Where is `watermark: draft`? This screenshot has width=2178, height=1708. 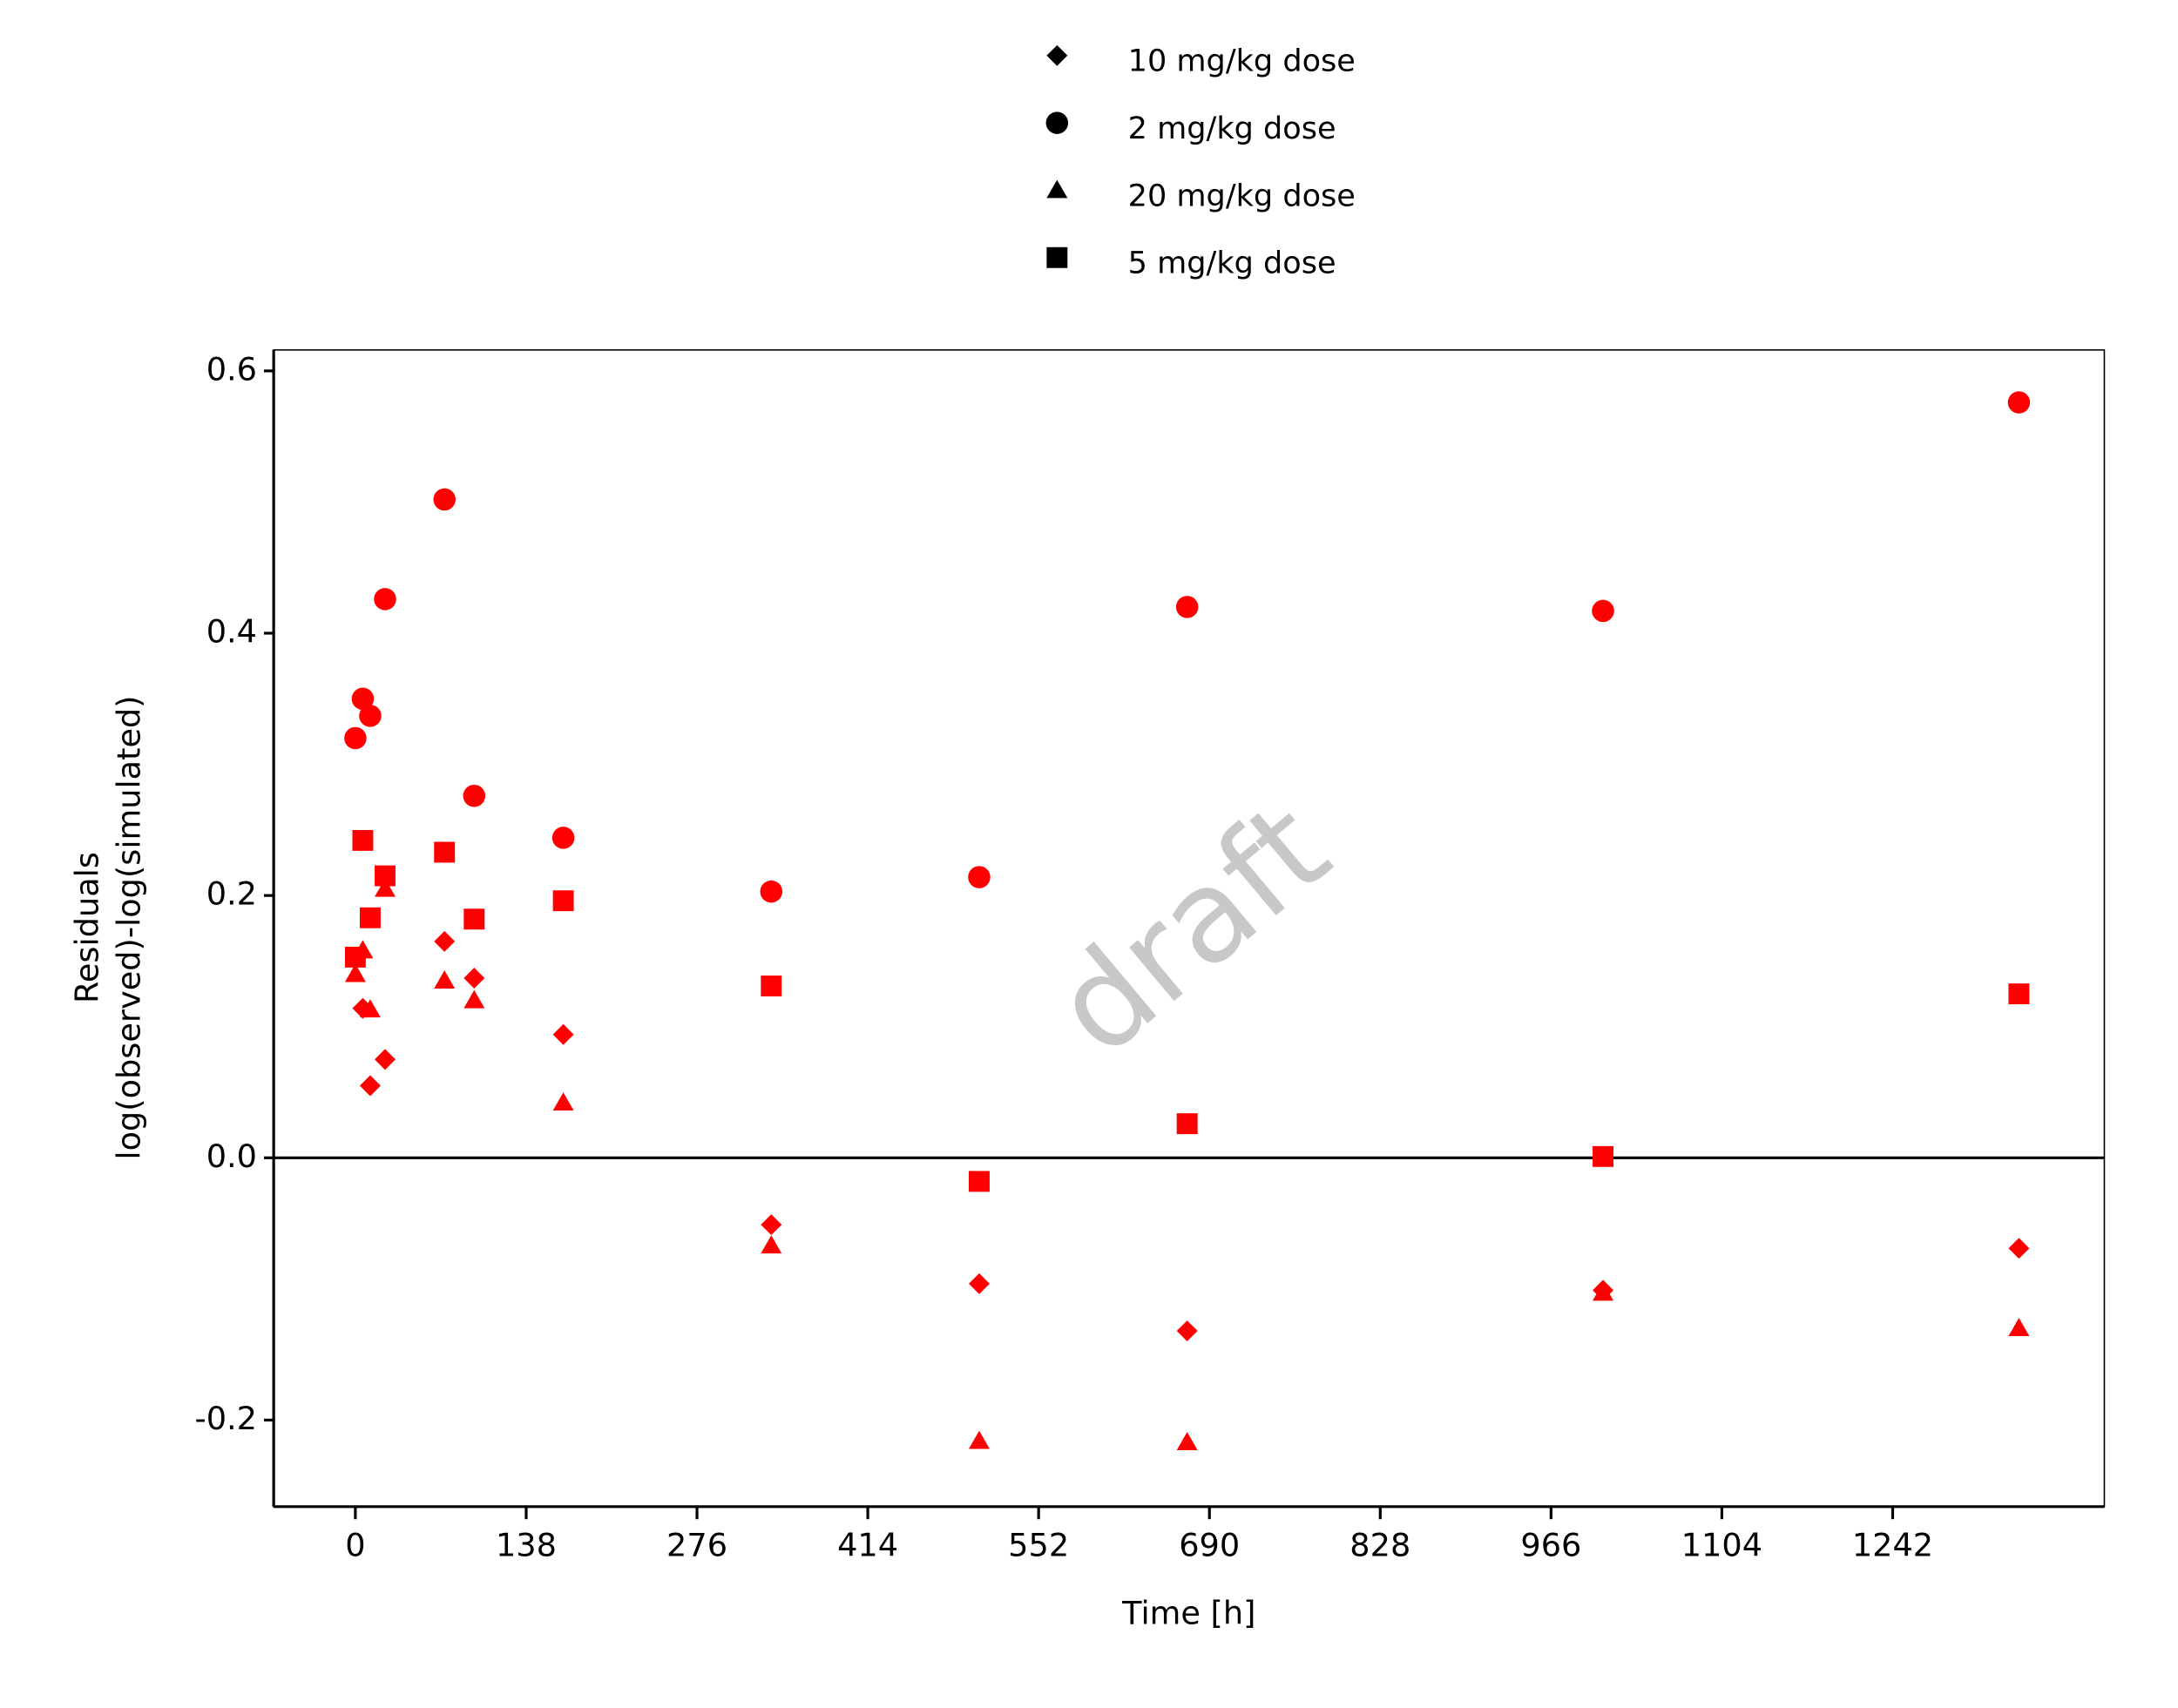
watermark: draft is located at coordinates (1191, 929).